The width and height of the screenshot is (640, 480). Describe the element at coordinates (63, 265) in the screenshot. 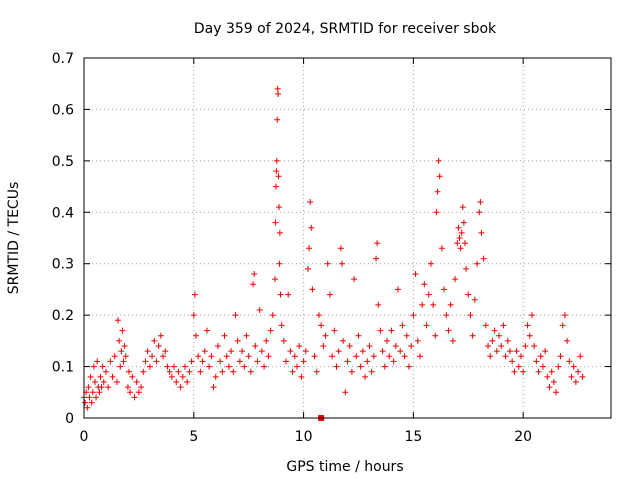

I see `y-tick-label: 0.3` at that location.